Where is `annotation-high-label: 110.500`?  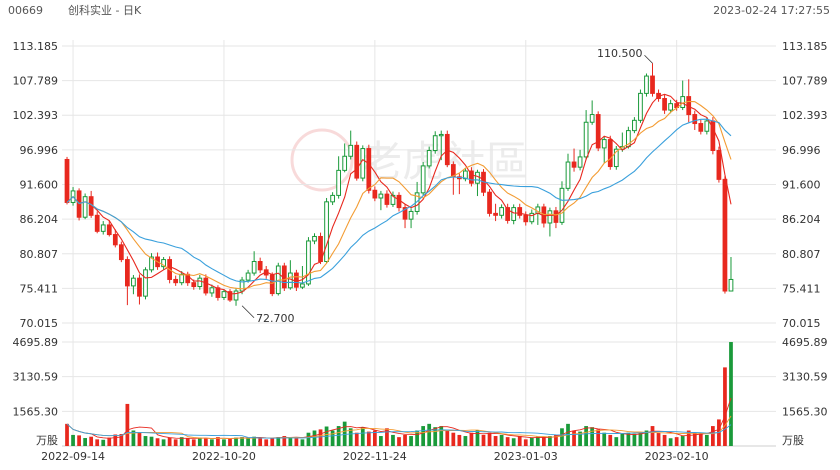 annotation-high-label: 110.500 is located at coordinates (620, 53).